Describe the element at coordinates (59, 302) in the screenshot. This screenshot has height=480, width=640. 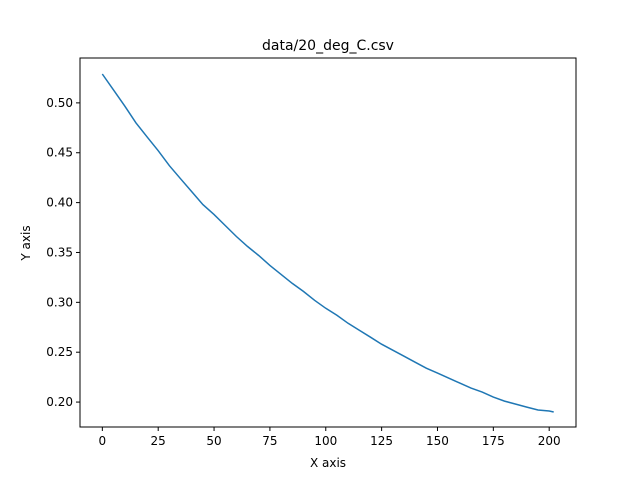
I see `y-tick-label: 0.30` at that location.